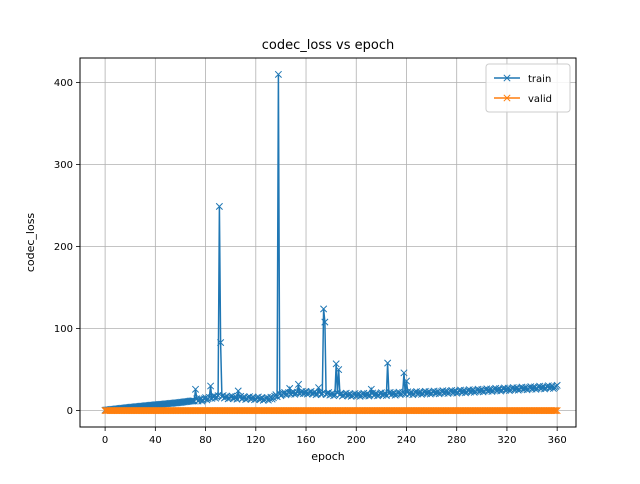 The height and width of the screenshot is (484, 640). I want to click on legend-marker-valid, so click(507, 98).